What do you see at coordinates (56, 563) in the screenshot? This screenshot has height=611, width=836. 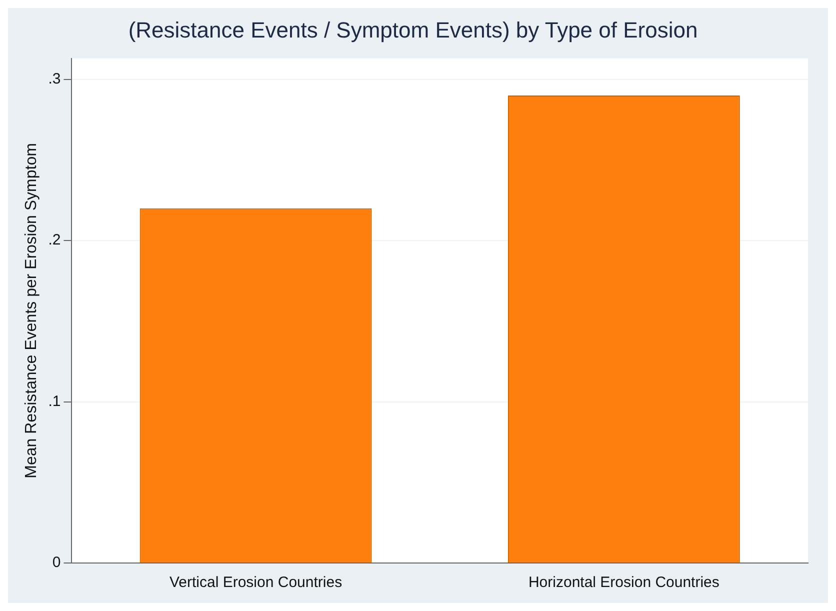 I see `y-tick-label: 0` at bounding box center [56, 563].